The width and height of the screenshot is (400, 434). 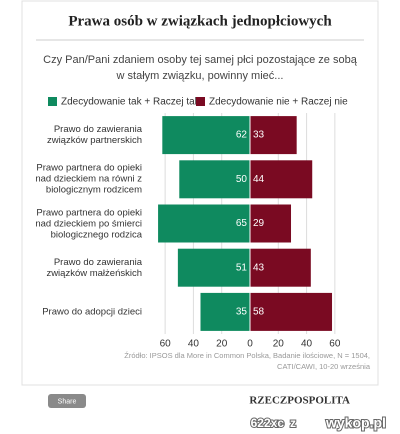 What do you see at coordinates (259, 135) in the screenshot?
I see `value-label: 33` at bounding box center [259, 135].